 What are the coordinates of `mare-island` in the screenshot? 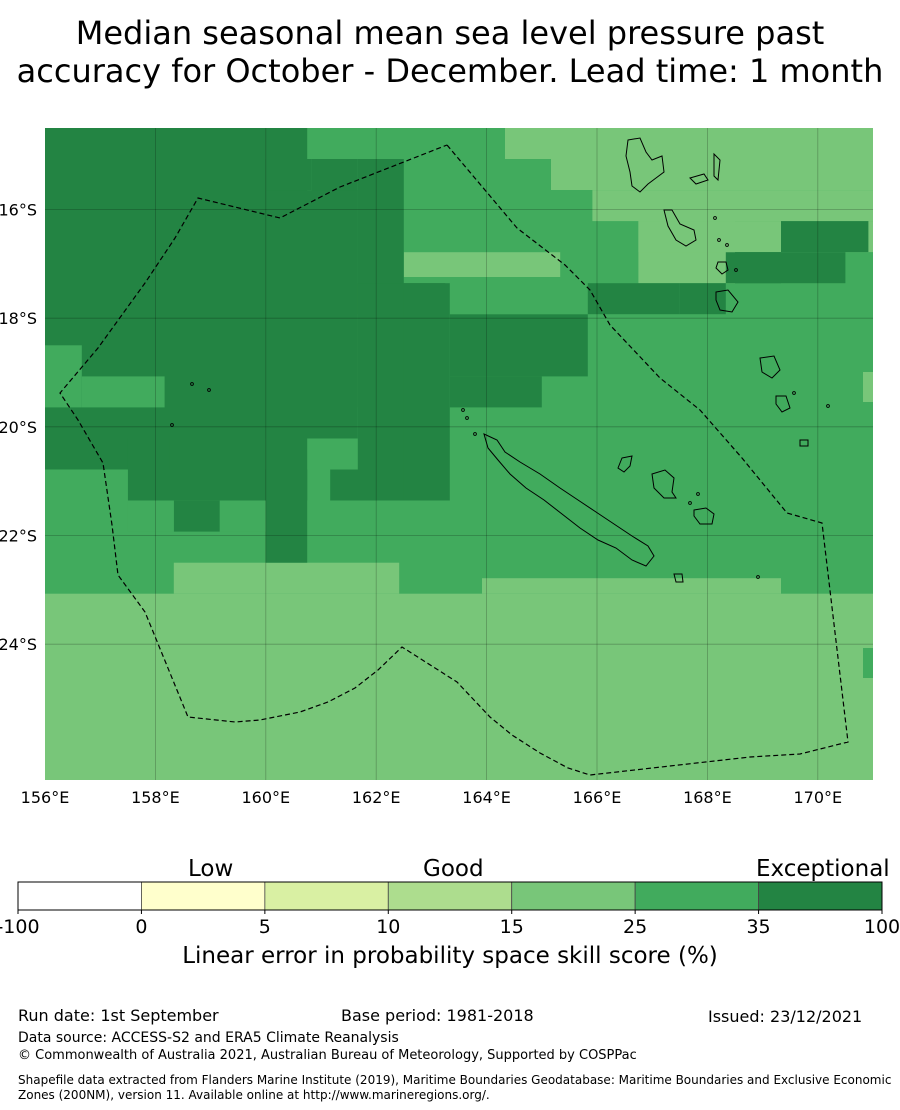 It's located at (704, 516).